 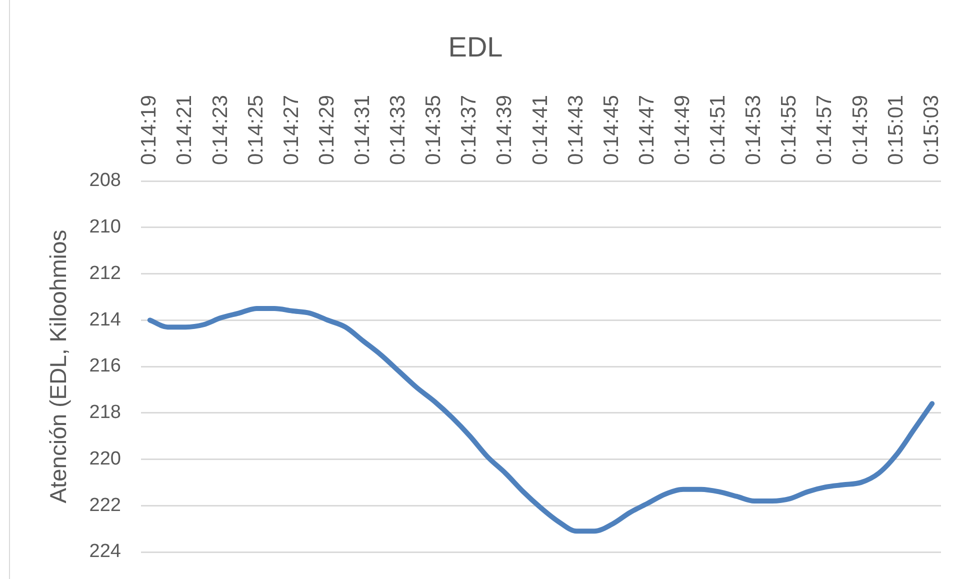 What do you see at coordinates (824, 129) in the screenshot?
I see `x-tick-label: 0:14:57` at bounding box center [824, 129].